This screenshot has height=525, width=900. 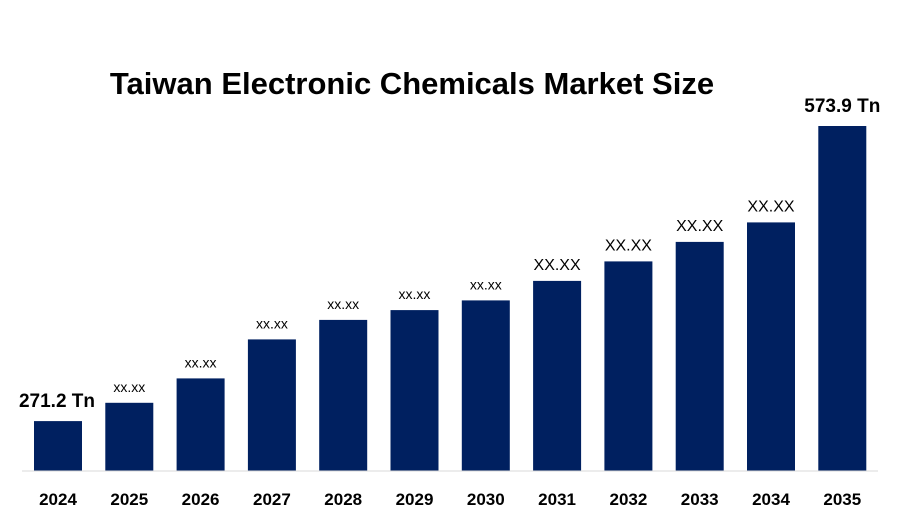 I want to click on data-label-2034: XX.XX, so click(x=770, y=206).